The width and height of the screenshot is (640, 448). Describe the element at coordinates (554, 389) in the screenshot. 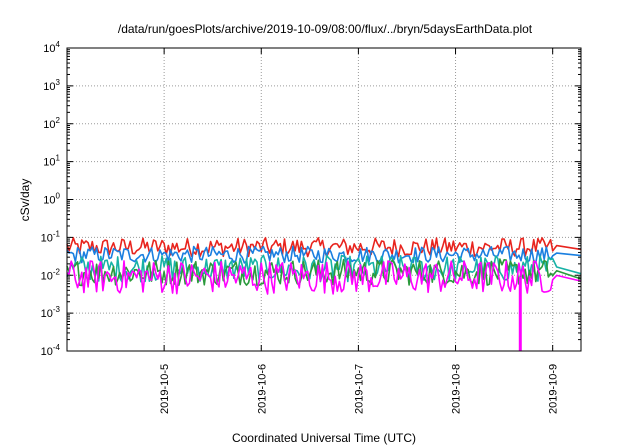

I see `x-tick-label: 2019-10-9` at that location.